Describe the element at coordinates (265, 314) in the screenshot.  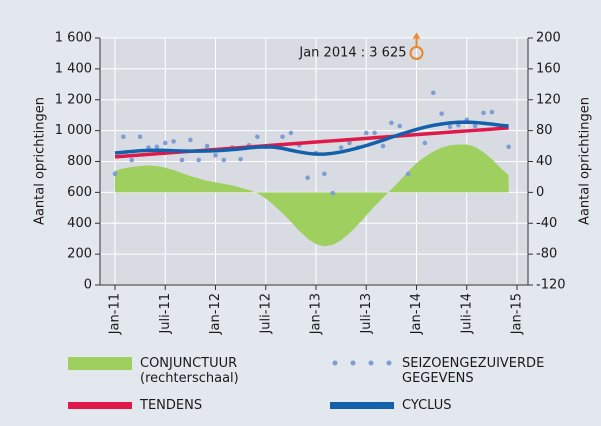
I see `x-tick-label: Juli-12` at that location.